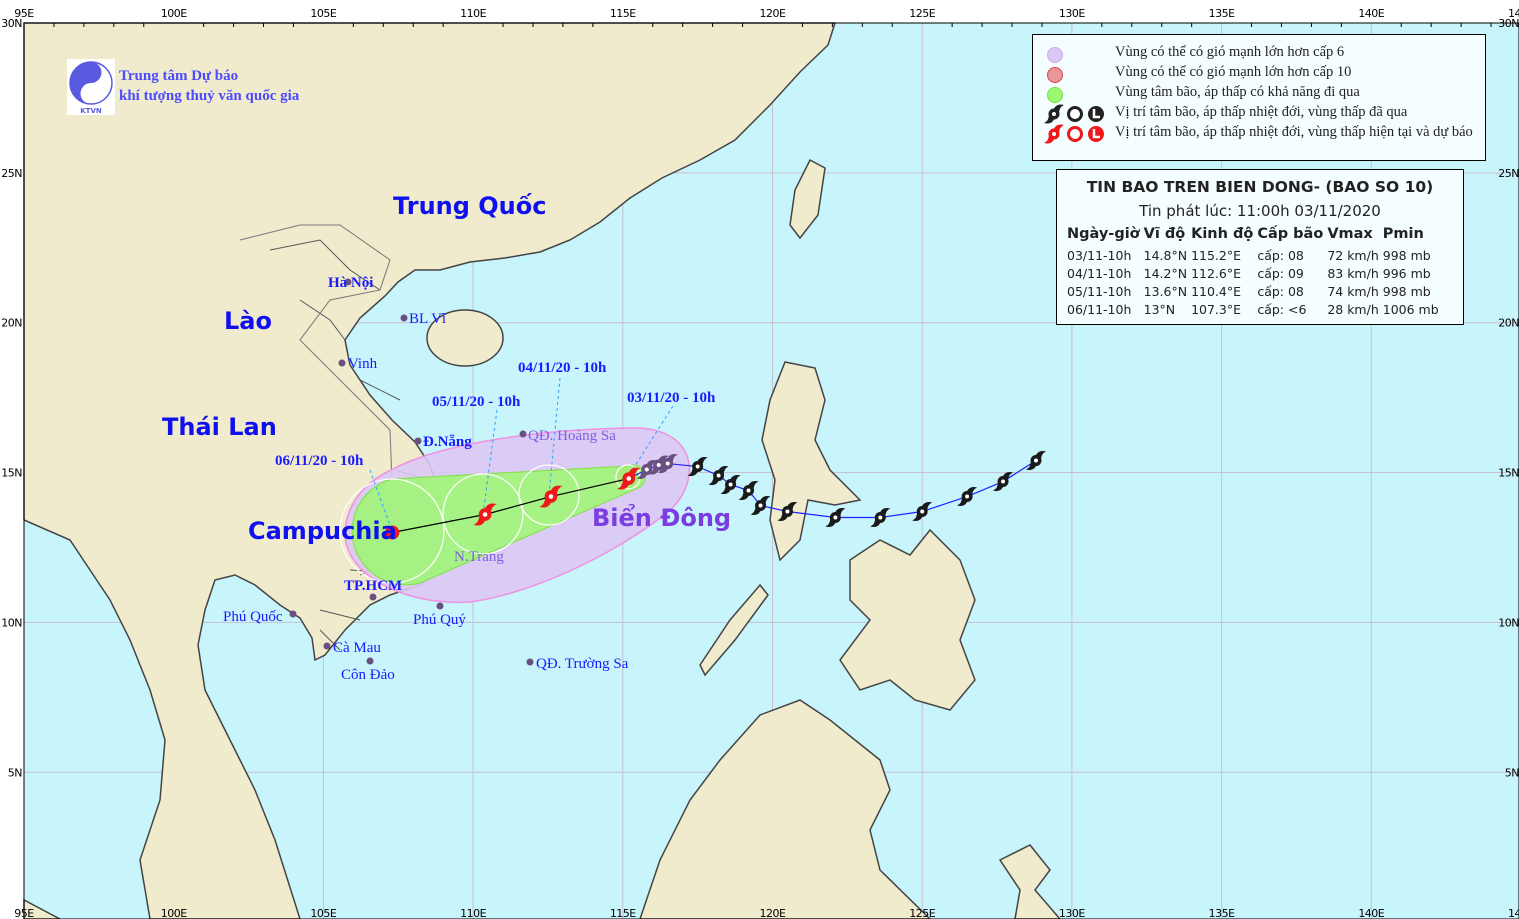  Describe the element at coordinates (91, 111) in the screenshot. I see `svg-text: KTVN` at that location.